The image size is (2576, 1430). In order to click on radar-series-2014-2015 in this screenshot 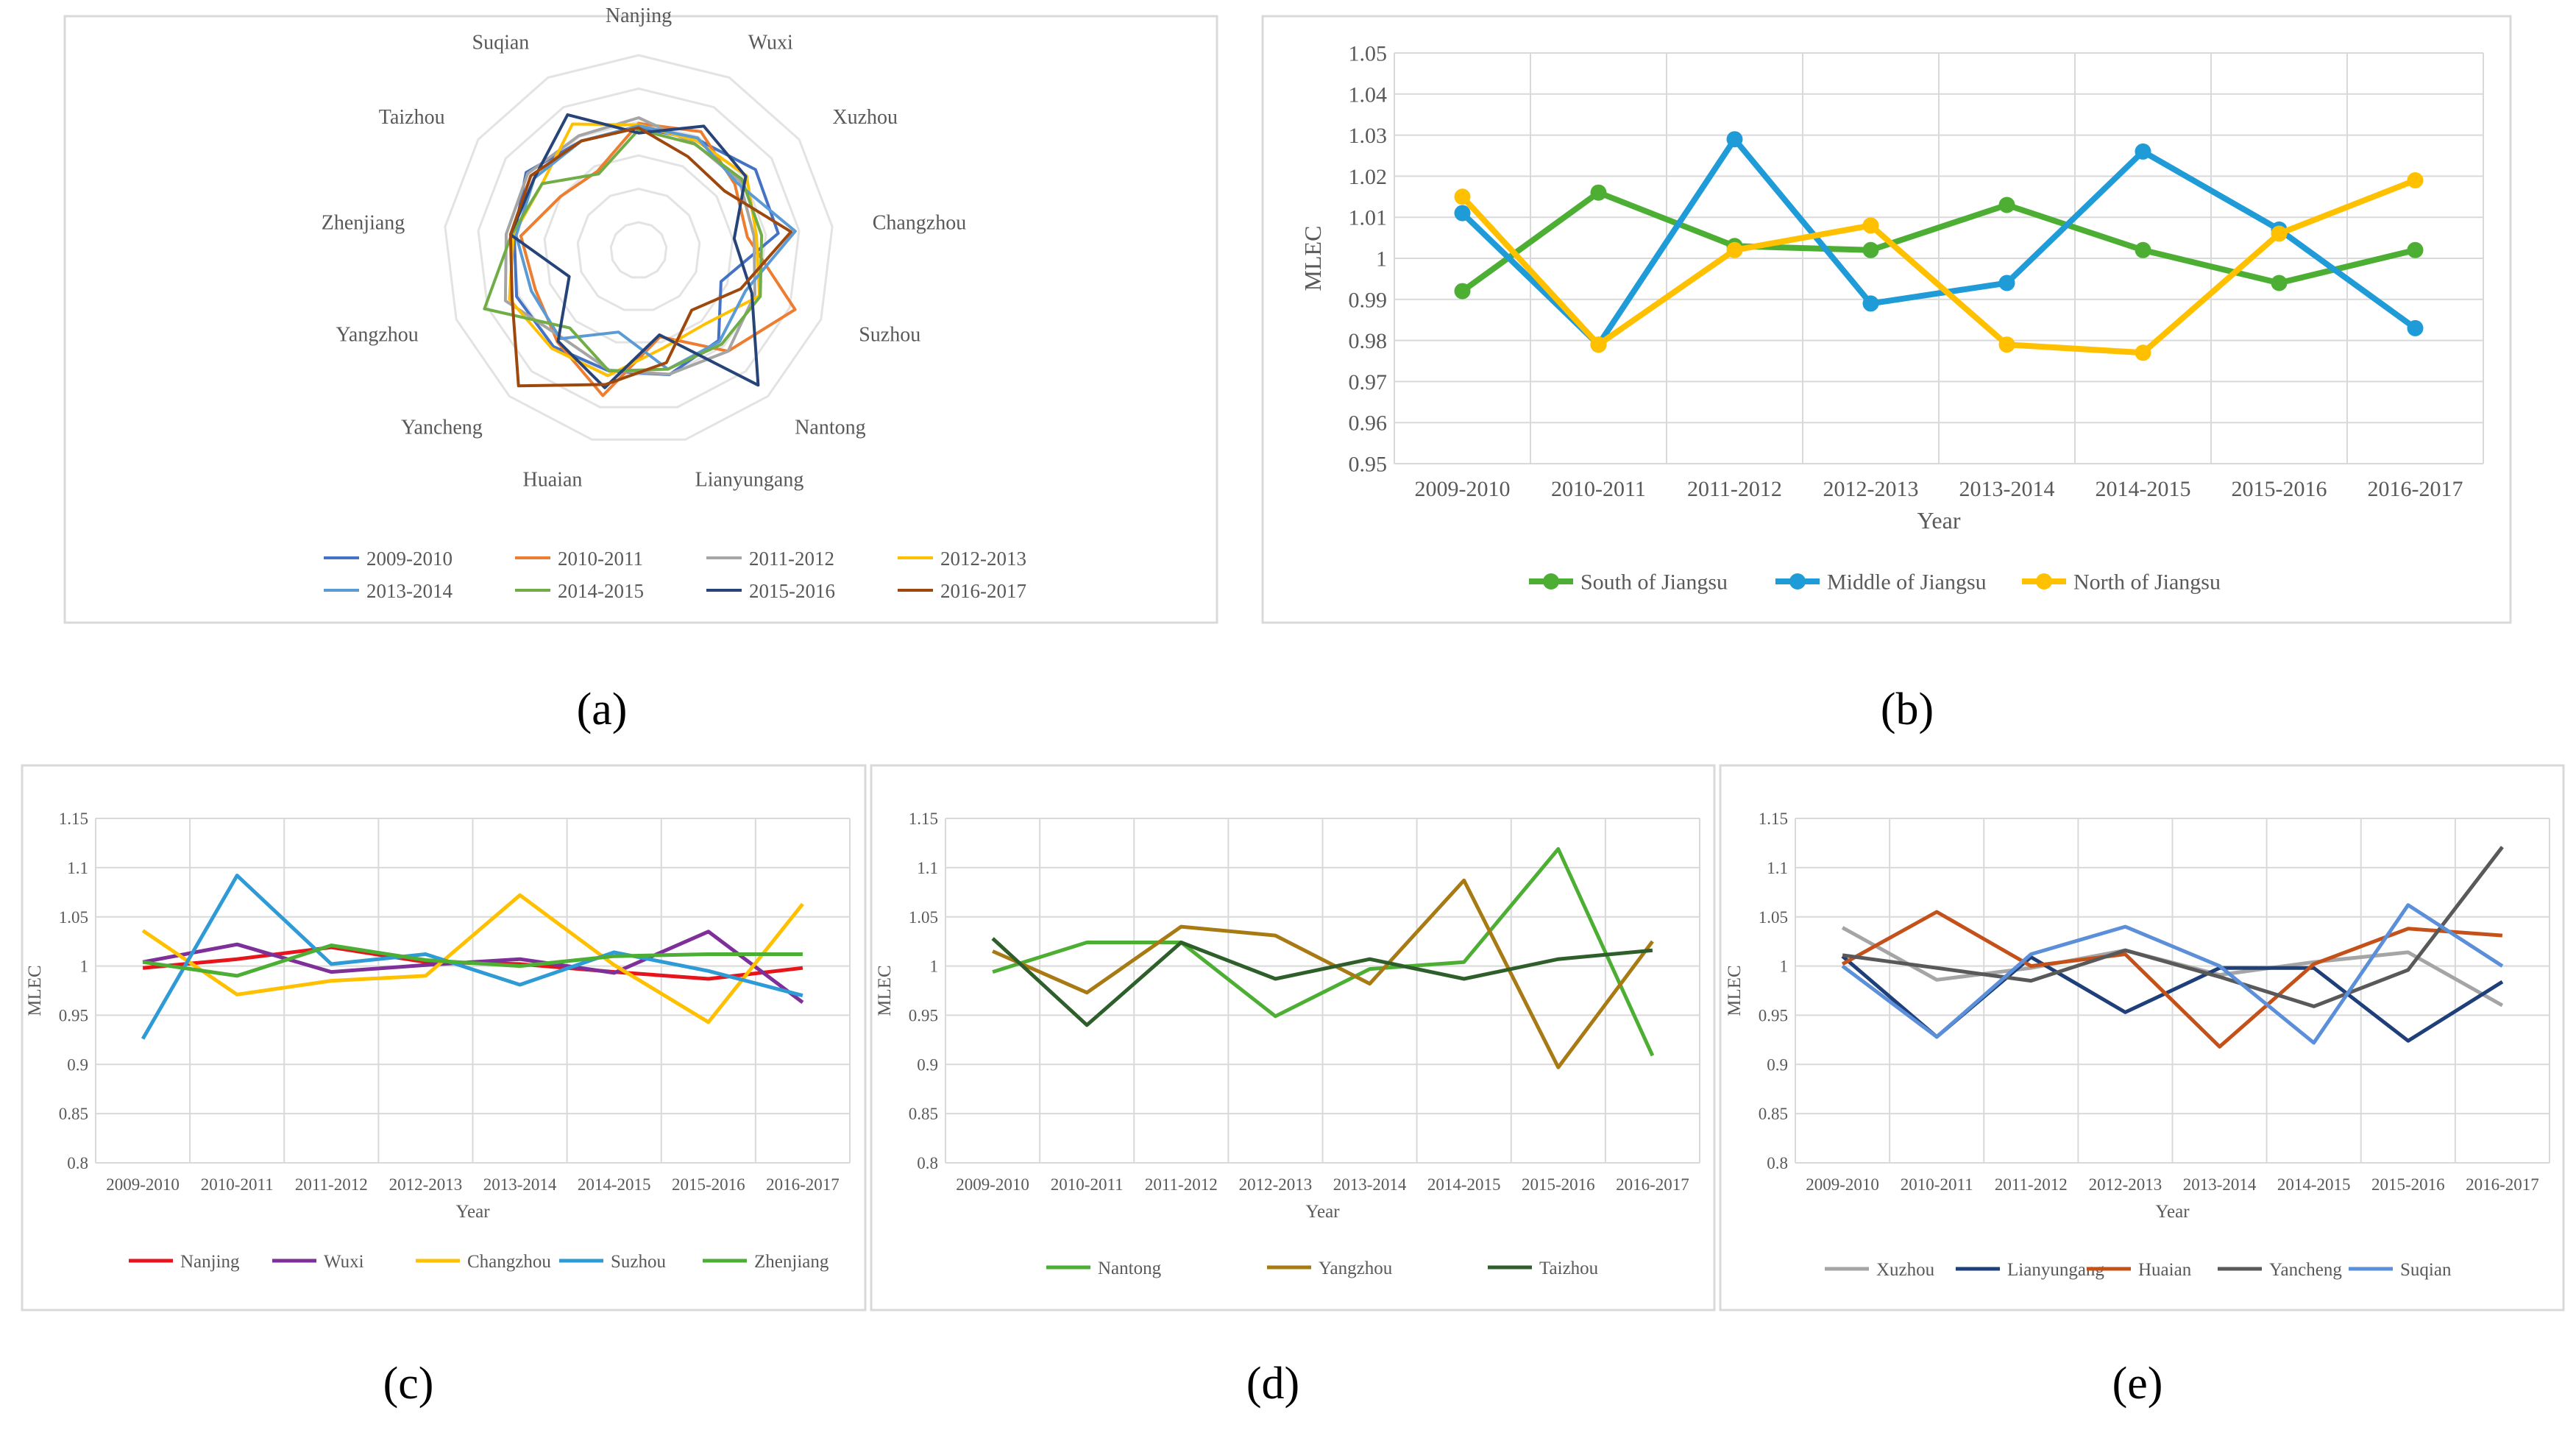, I will do `click(623, 251)`.